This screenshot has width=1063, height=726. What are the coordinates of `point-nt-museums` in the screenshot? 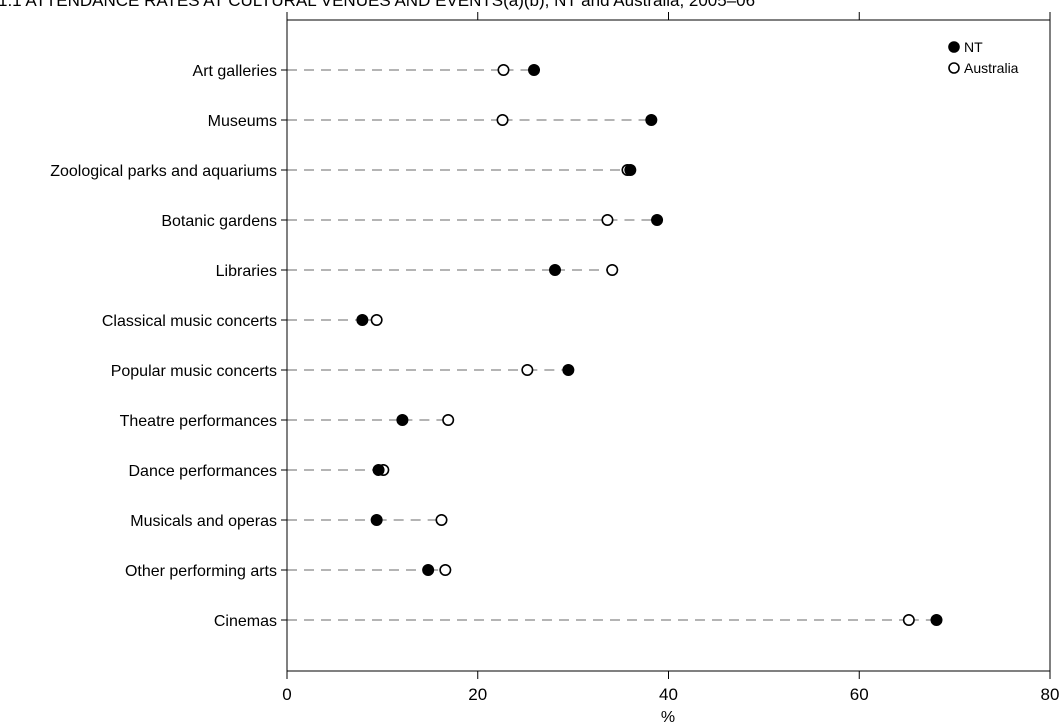 It's located at (651, 120).